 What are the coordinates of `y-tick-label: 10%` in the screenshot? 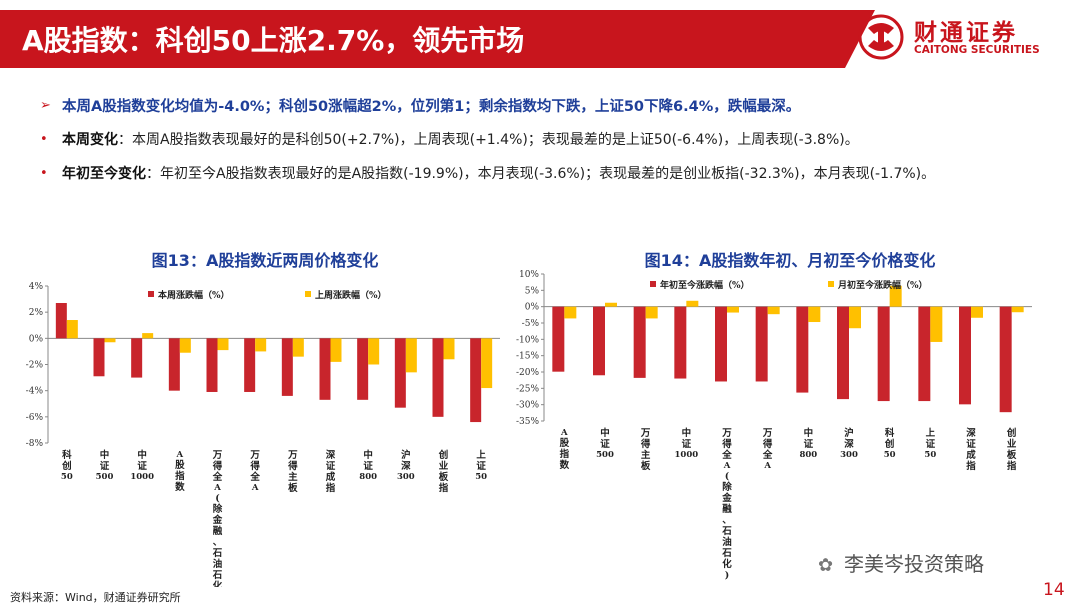 It's located at (529, 275).